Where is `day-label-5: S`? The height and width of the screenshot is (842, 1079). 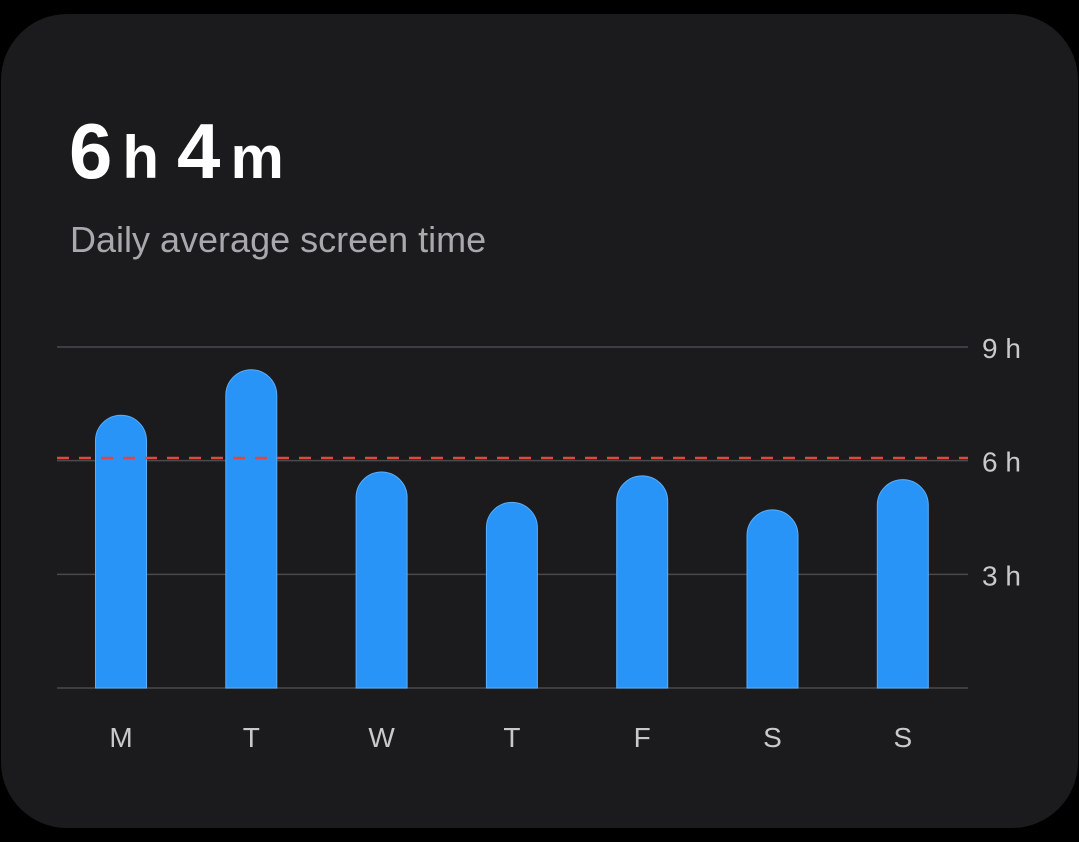
day-label-5: S is located at coordinates (772, 737).